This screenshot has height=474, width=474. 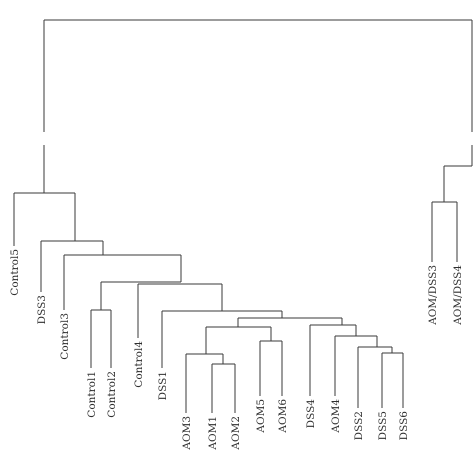 What do you see at coordinates (65, 336) in the screenshot?
I see `leaf-label-control3: Control3` at bounding box center [65, 336].